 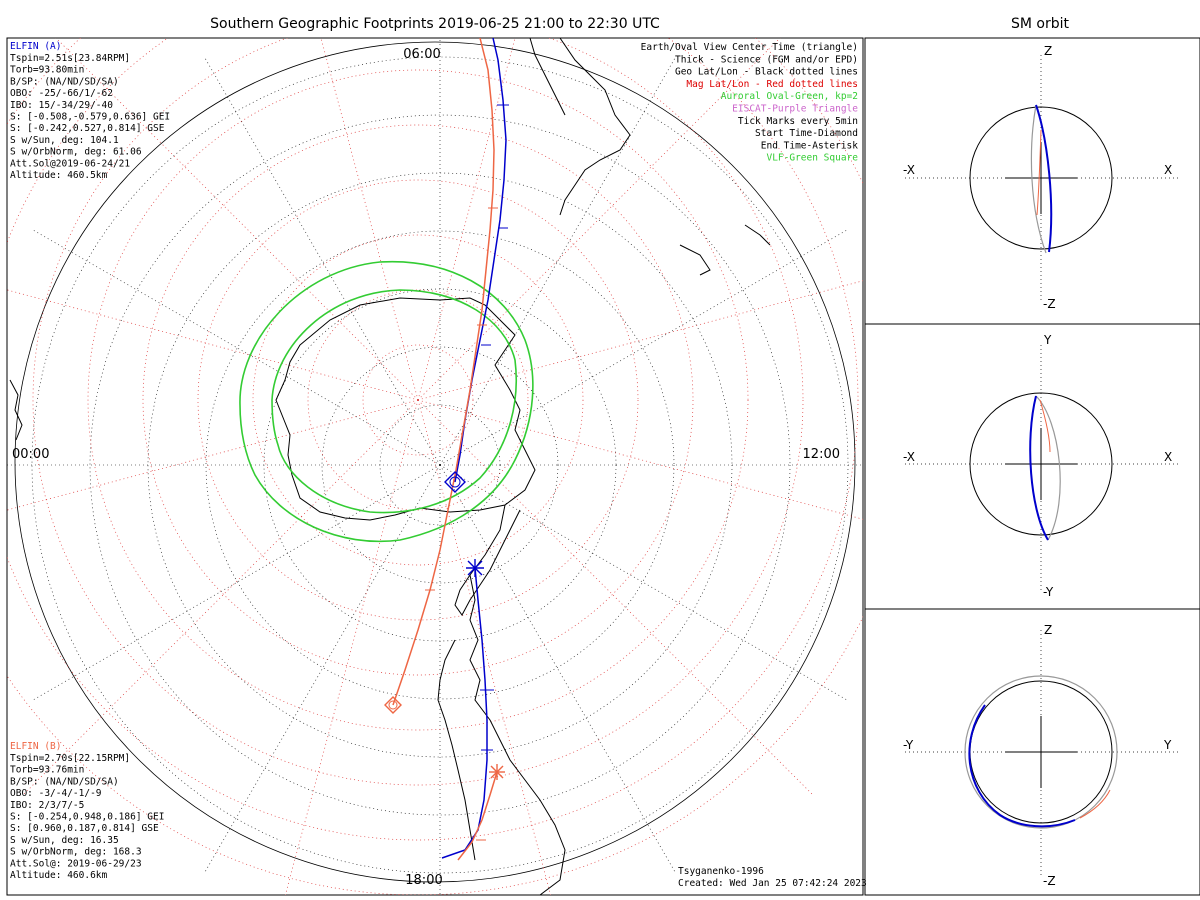 I want to click on elfin-a-start-marker, so click(x=455, y=482).